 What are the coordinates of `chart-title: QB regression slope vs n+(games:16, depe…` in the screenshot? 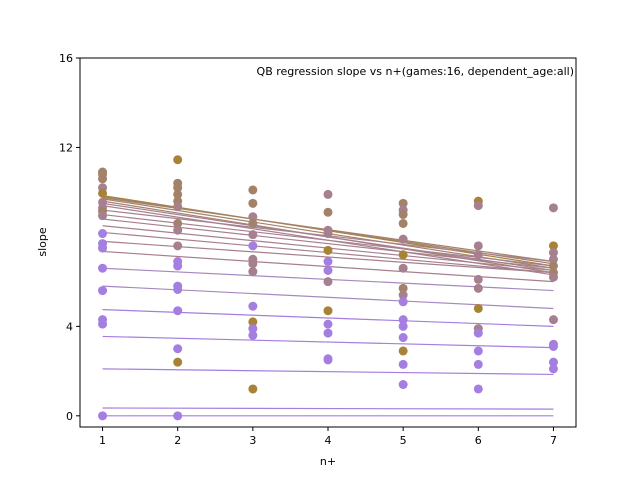 It's located at (415, 71).